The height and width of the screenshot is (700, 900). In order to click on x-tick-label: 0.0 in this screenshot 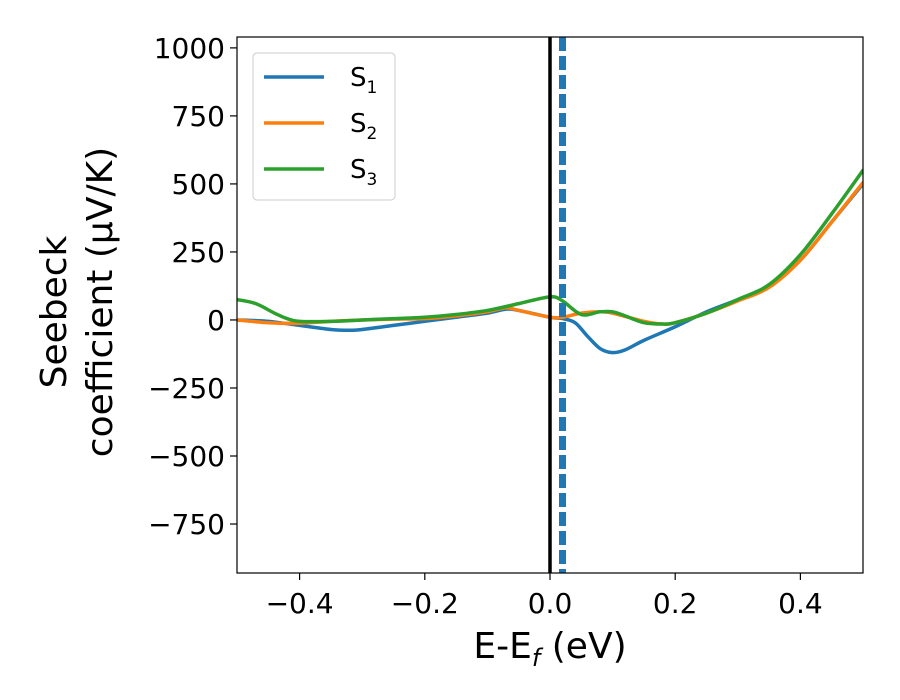, I will do `click(550, 603)`.